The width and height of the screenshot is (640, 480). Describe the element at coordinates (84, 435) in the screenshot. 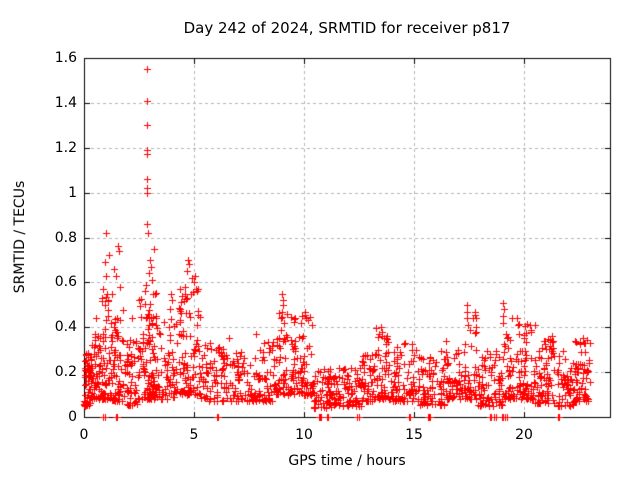

I see `x-tick-label: 0` at that location.